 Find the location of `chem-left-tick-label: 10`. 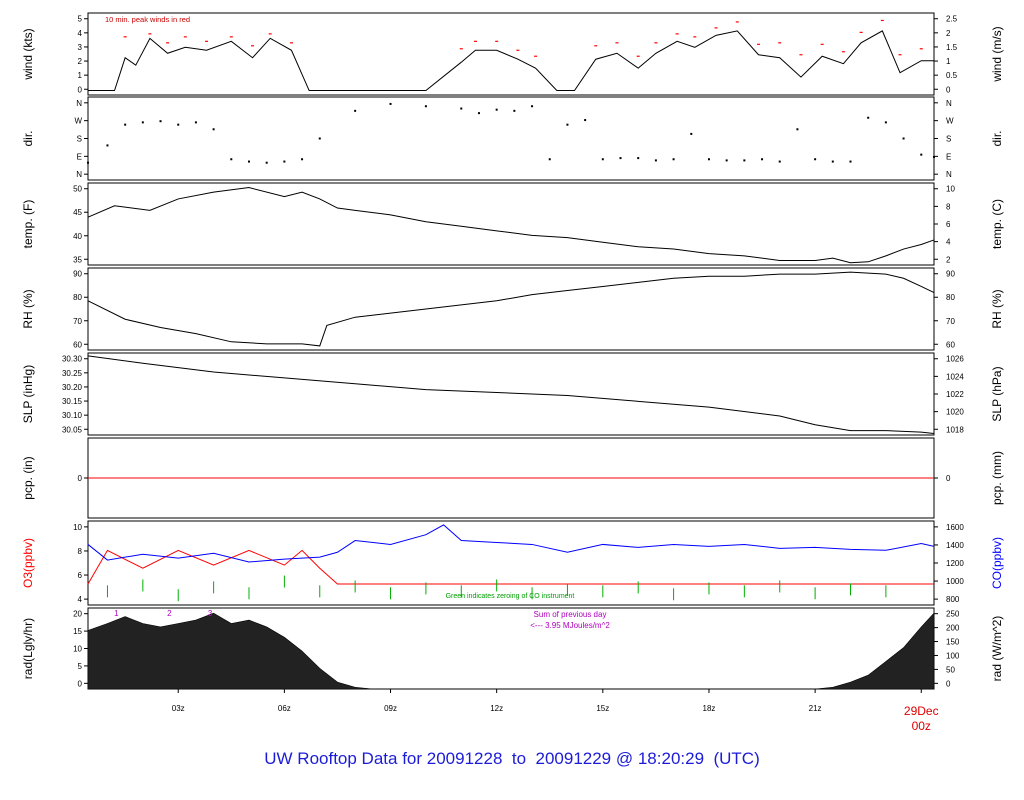

chem-left-tick-label: 10 is located at coordinates (77, 527).